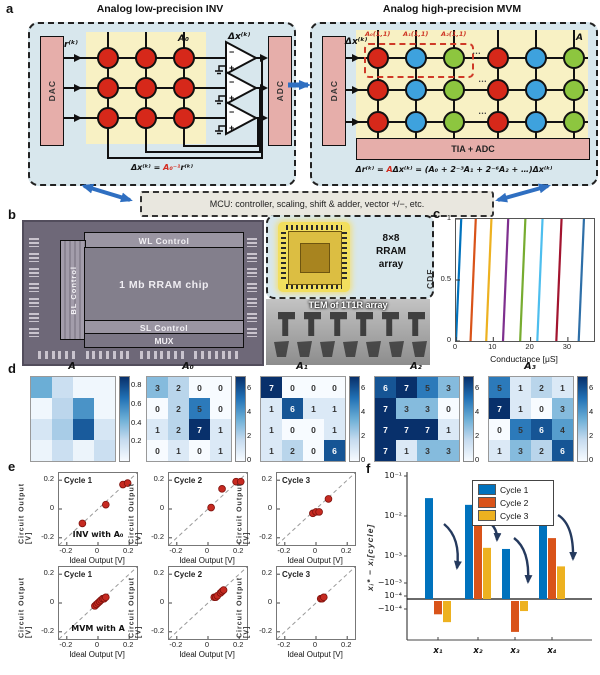 This screenshot has height=675, width=600. I want to click on scatter-plot: Cycle 1 INV with A₀, so click(98, 509).